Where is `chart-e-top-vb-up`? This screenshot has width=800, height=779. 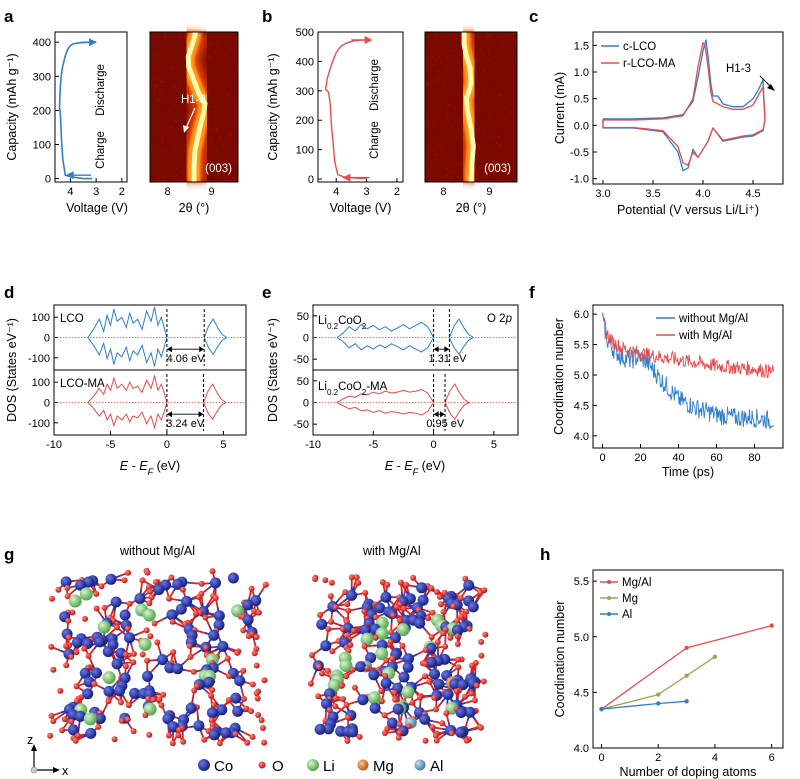 chart-e-top-vb-up is located at coordinates (385, 329).